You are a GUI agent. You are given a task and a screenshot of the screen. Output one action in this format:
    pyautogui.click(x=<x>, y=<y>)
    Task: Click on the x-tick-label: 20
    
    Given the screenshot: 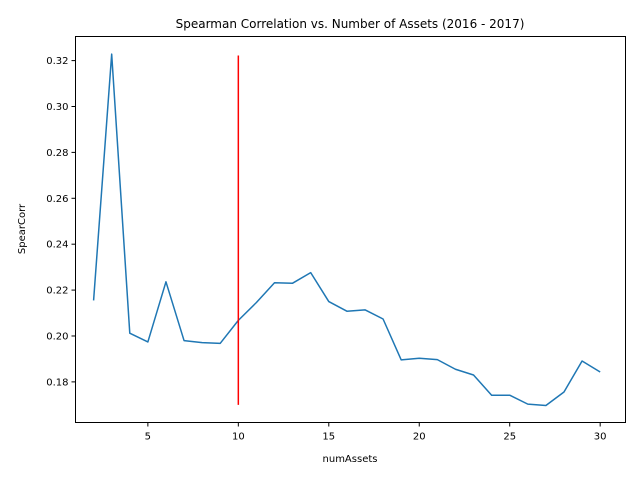 What is the action you would take?
    pyautogui.click(x=419, y=437)
    